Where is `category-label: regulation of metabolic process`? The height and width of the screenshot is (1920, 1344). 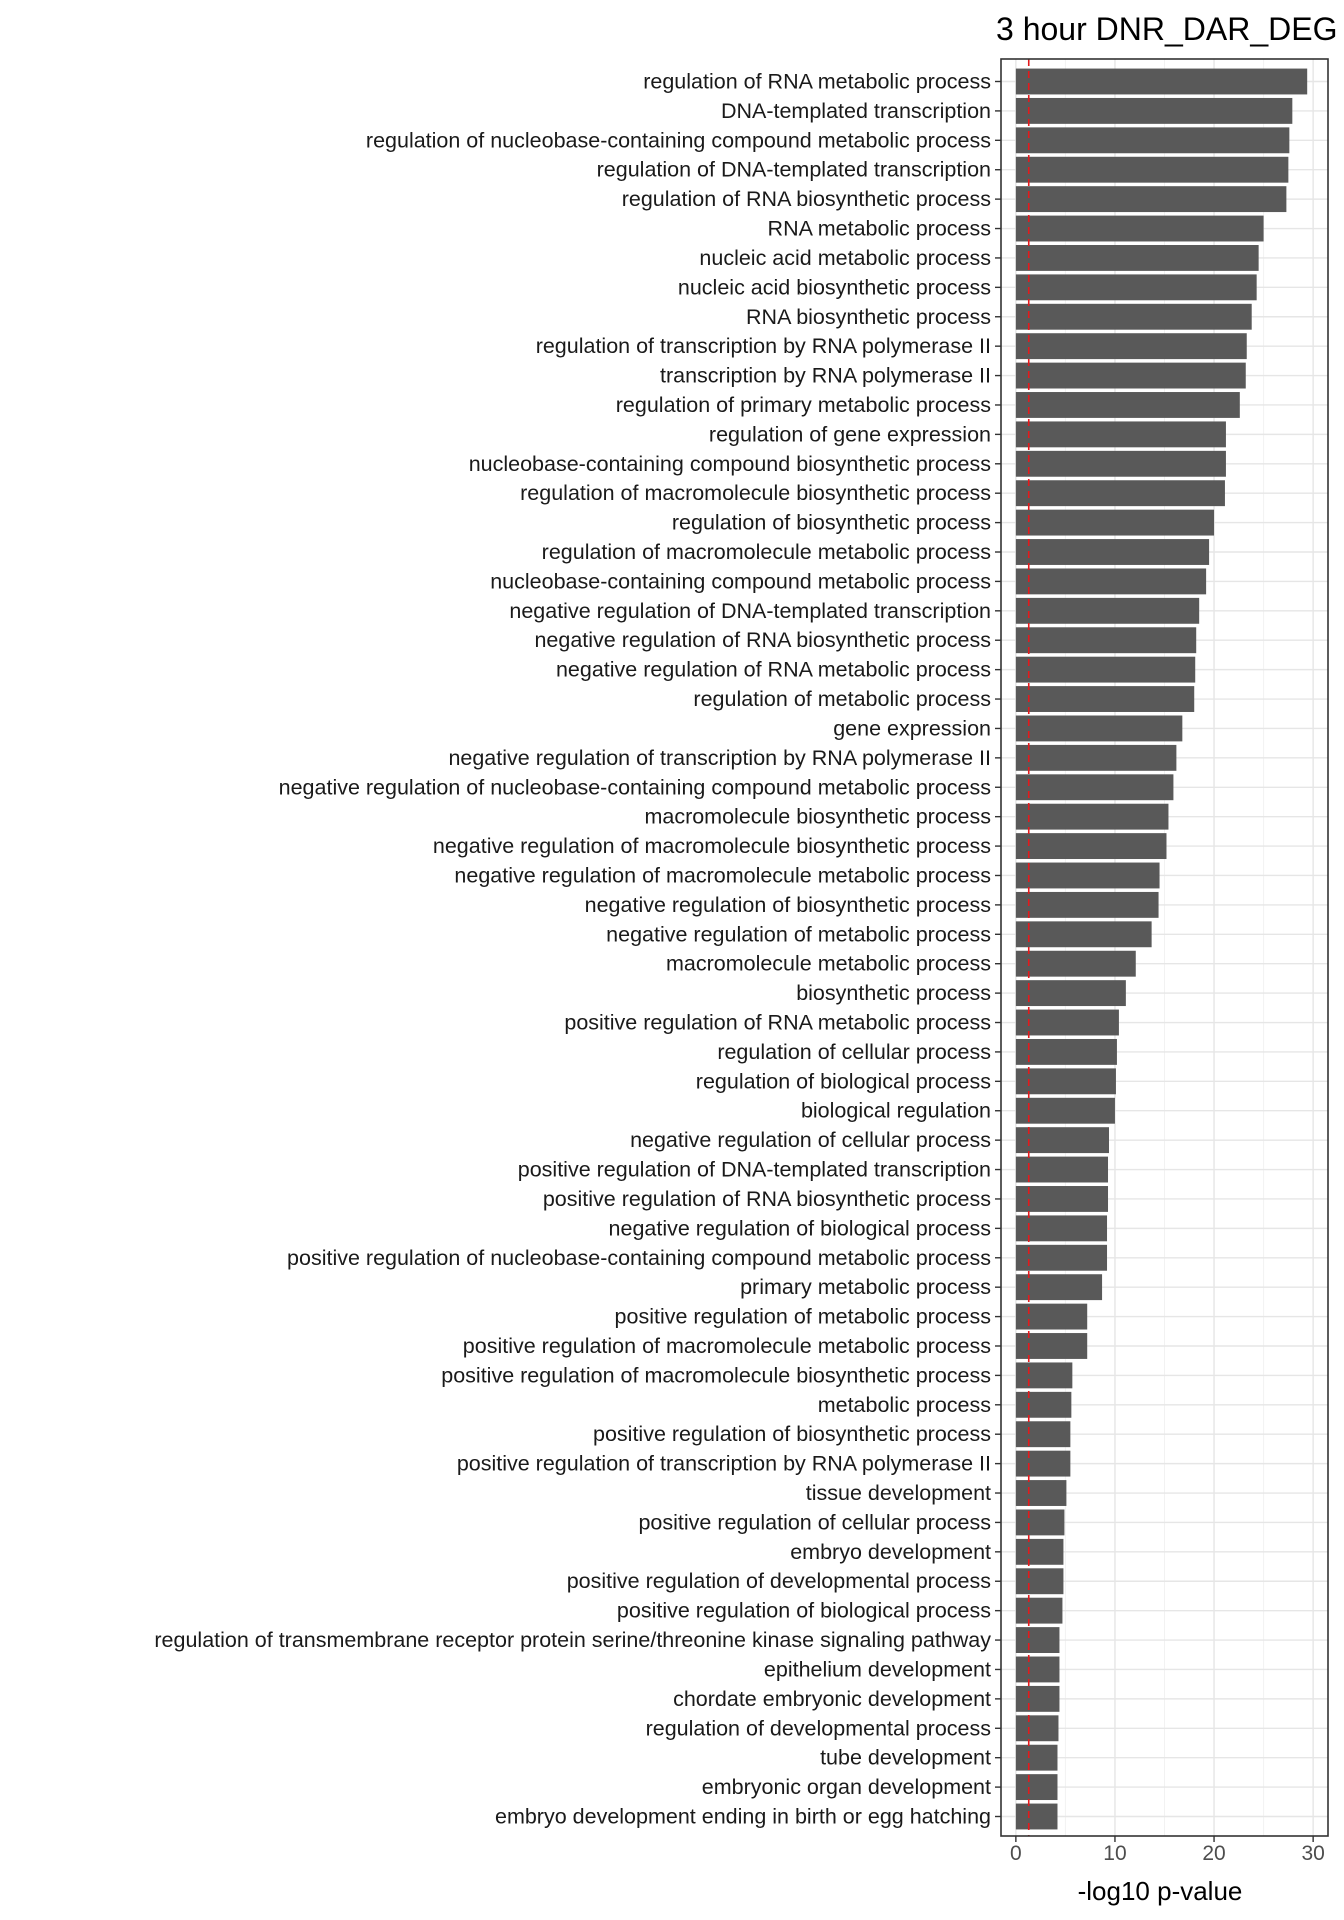
category-label: regulation of metabolic process is located at coordinates (842, 699).